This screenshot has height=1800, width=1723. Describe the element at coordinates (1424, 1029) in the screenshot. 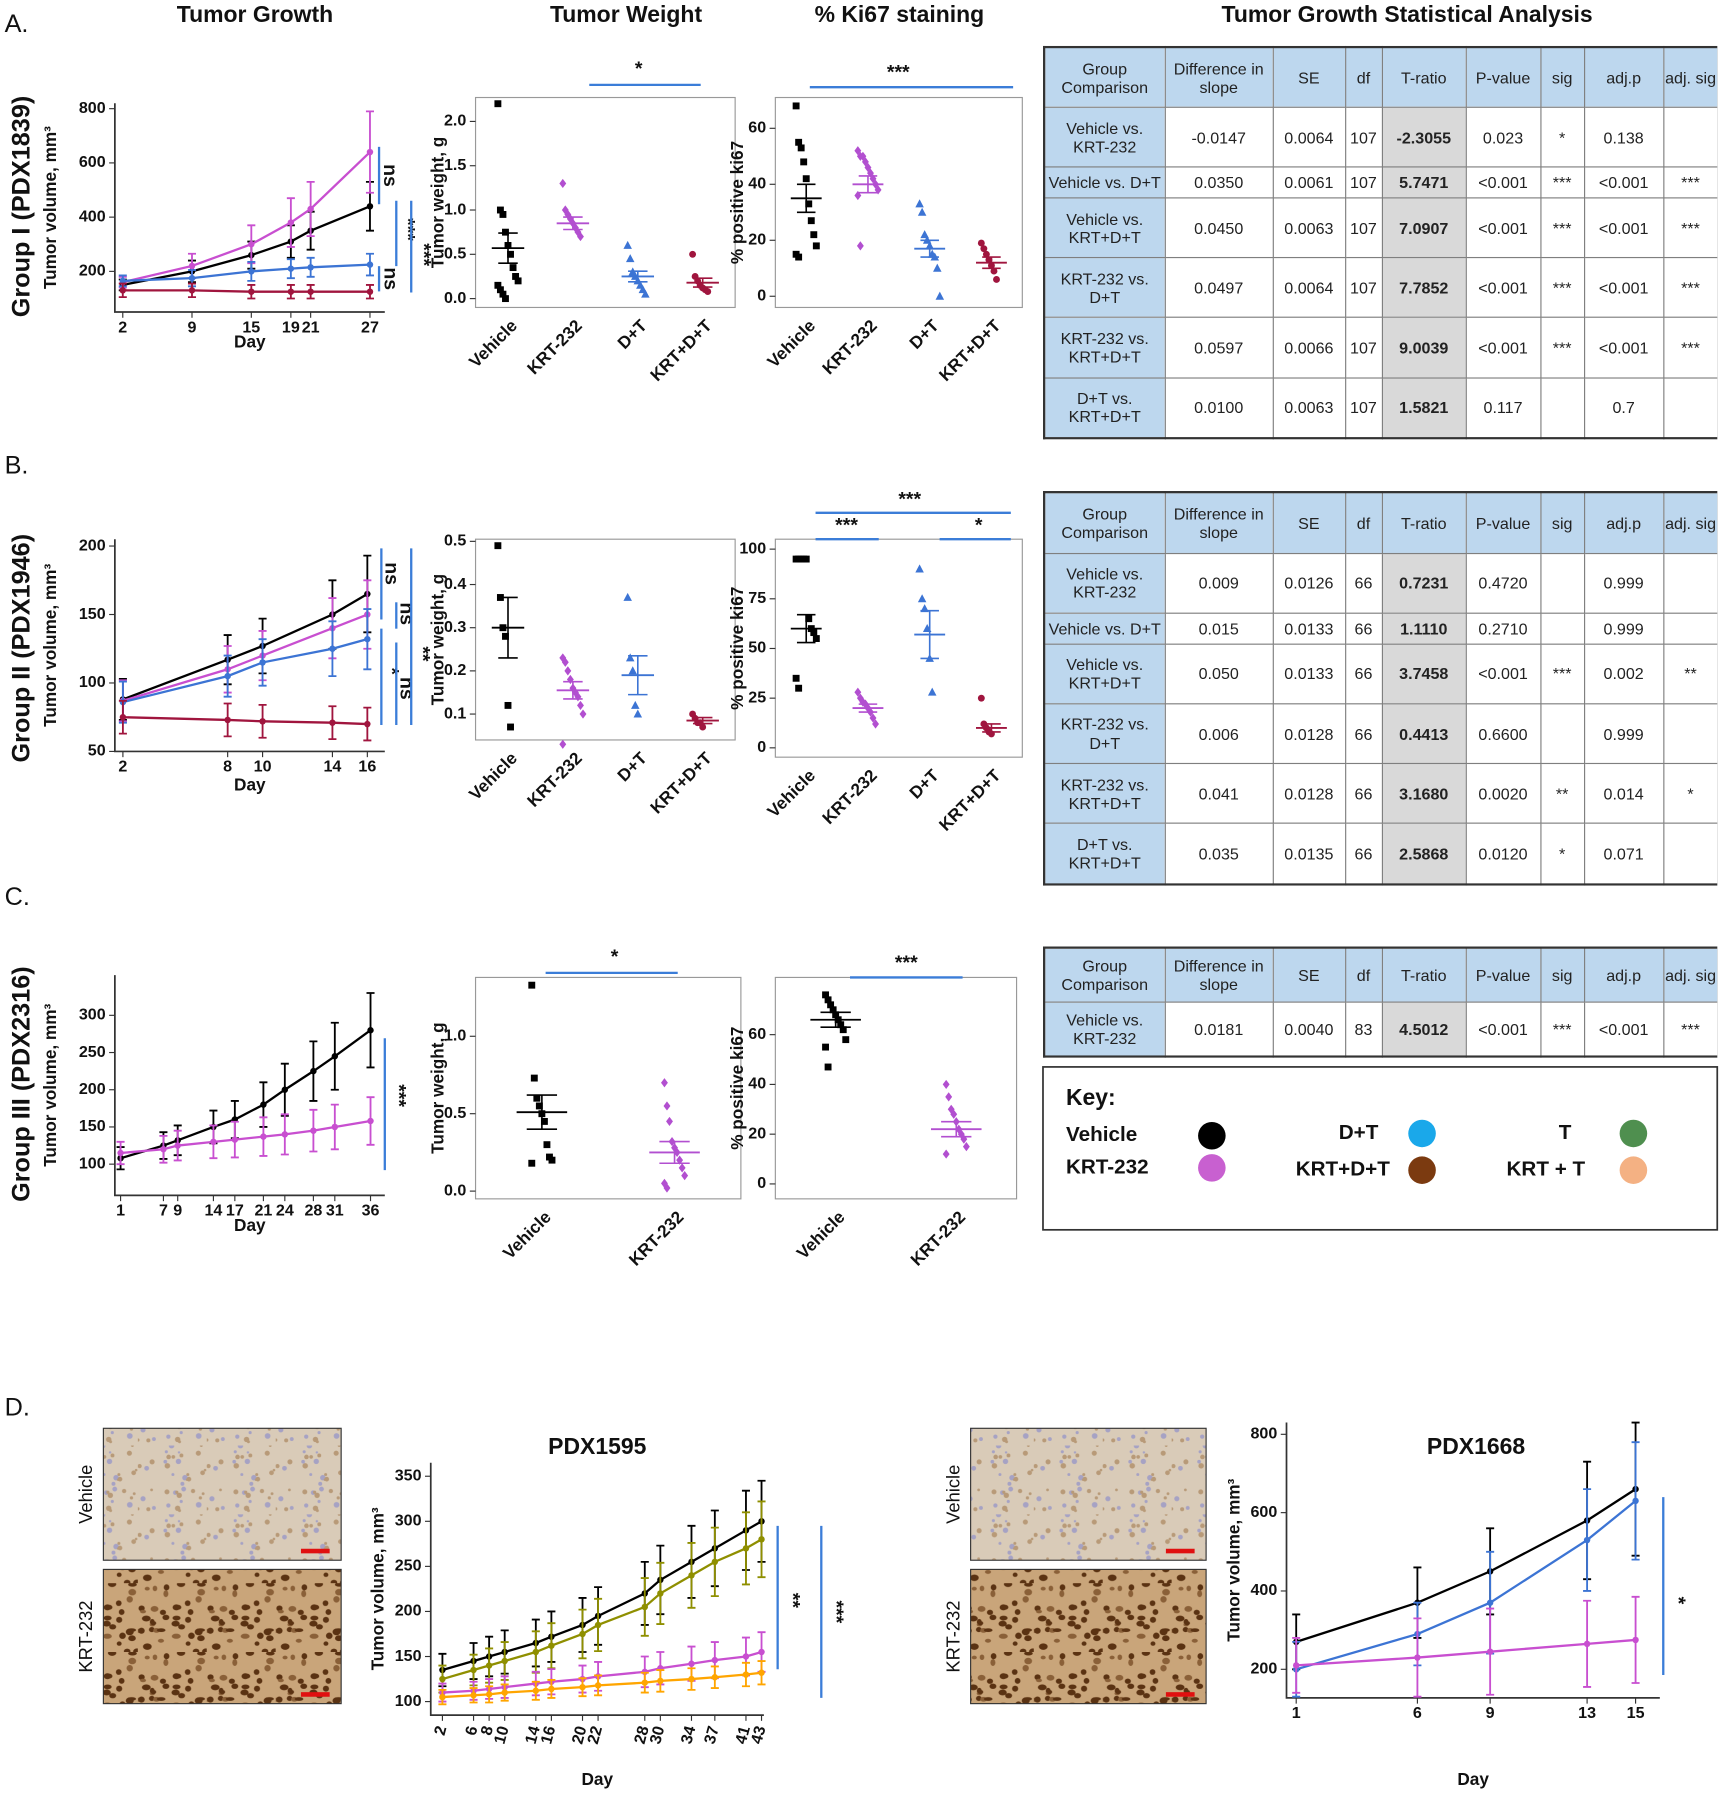

I see `table-cell: 4.5012` at that location.